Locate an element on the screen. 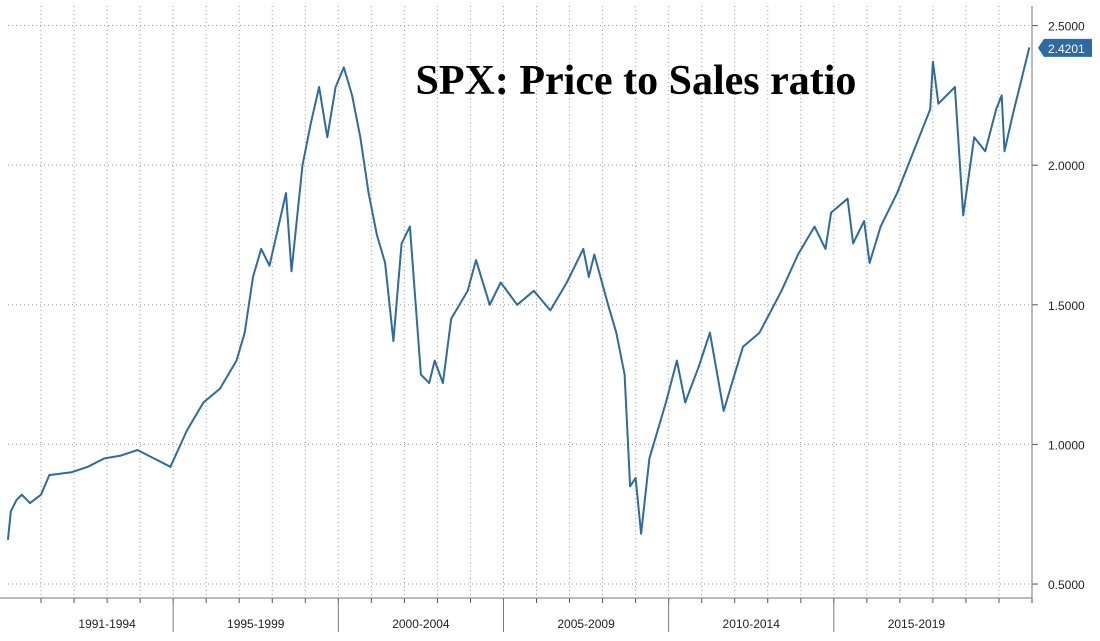  x-tick-label: 1995-1999 is located at coordinates (256, 624).